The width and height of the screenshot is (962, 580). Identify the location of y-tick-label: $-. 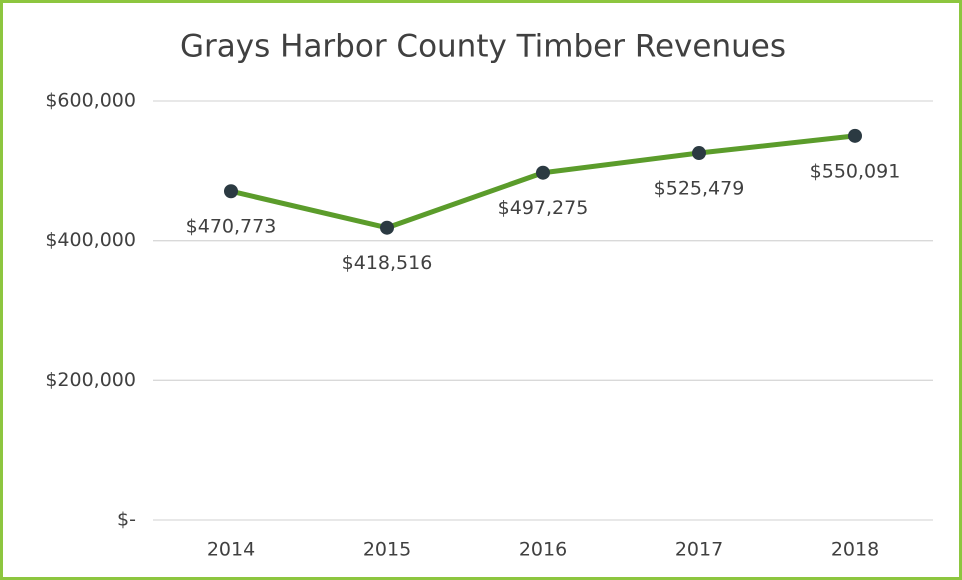
(126, 520).